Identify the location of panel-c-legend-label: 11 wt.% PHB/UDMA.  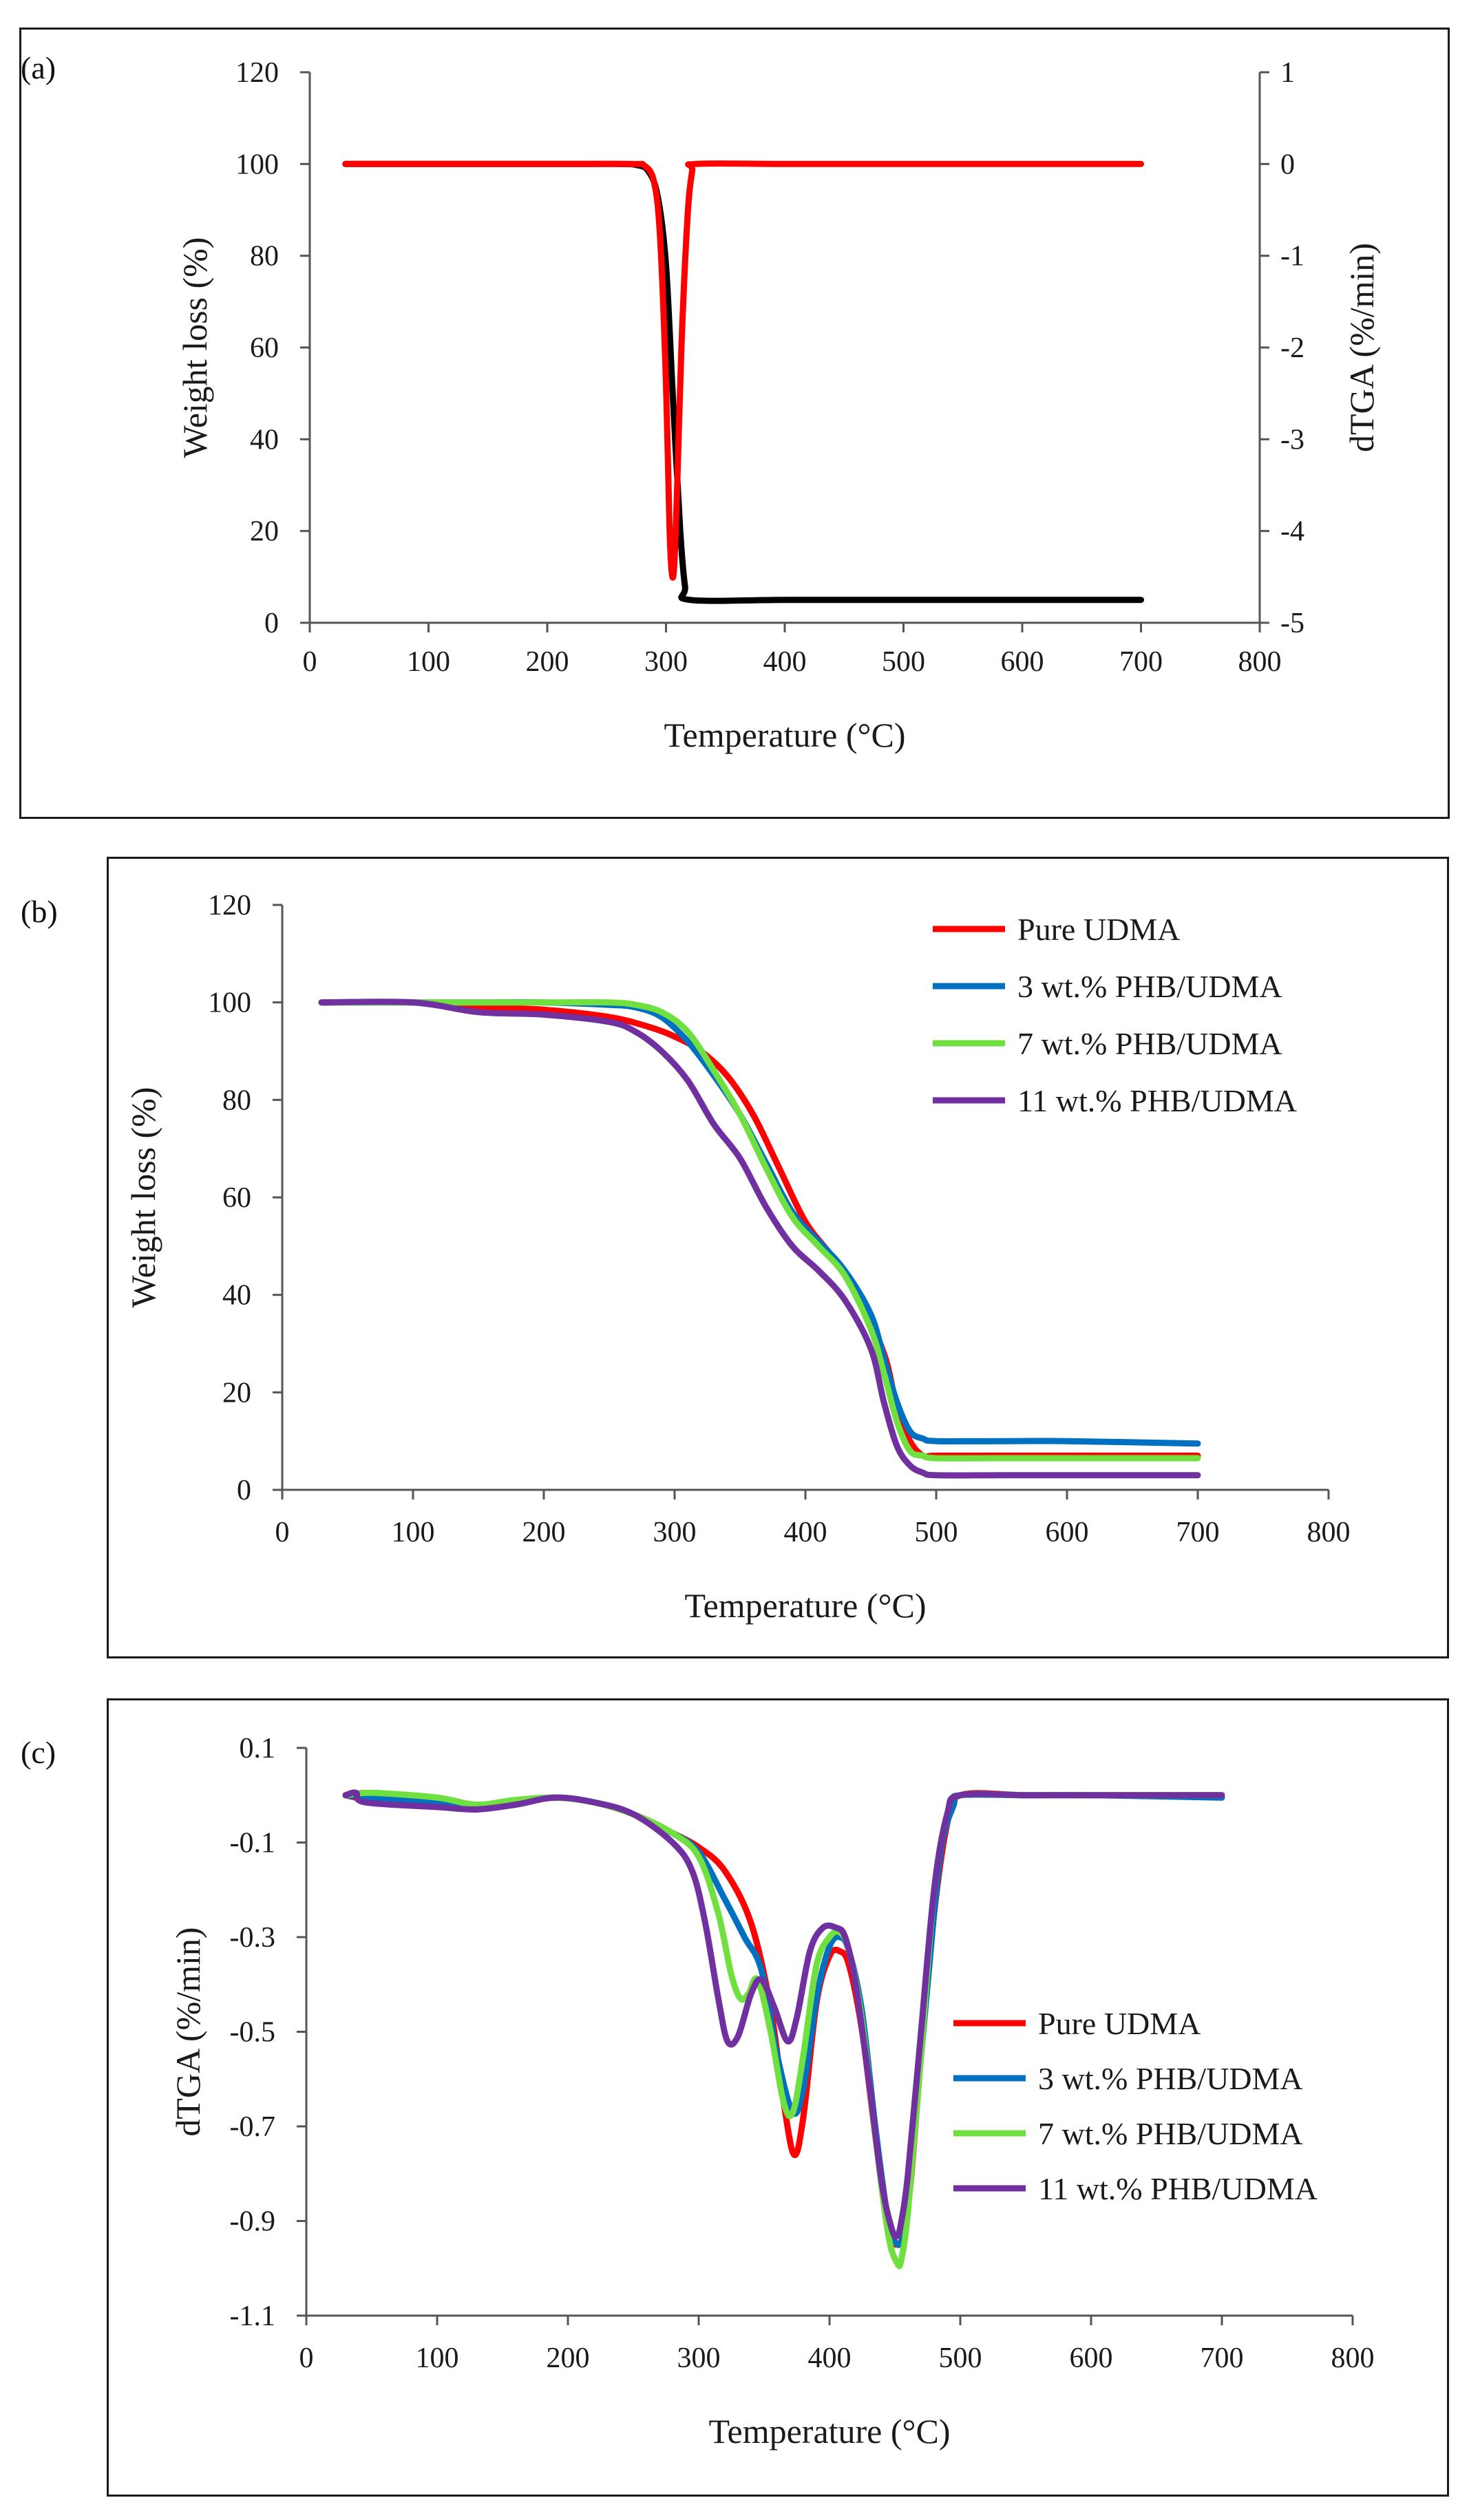
(1178, 2188).